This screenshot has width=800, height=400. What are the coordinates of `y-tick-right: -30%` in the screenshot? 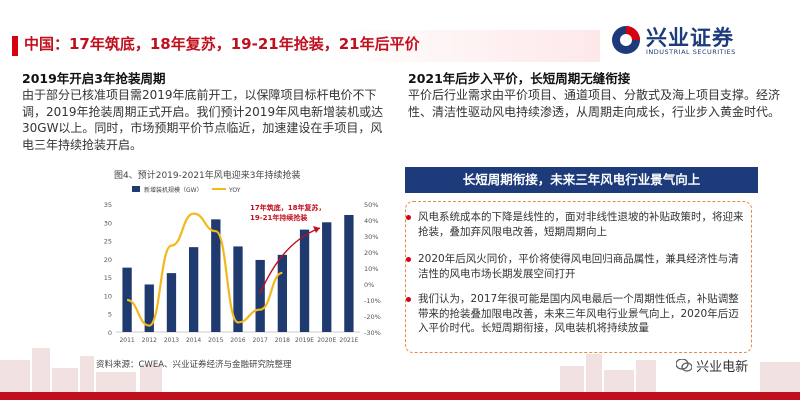 It's located at (372, 333).